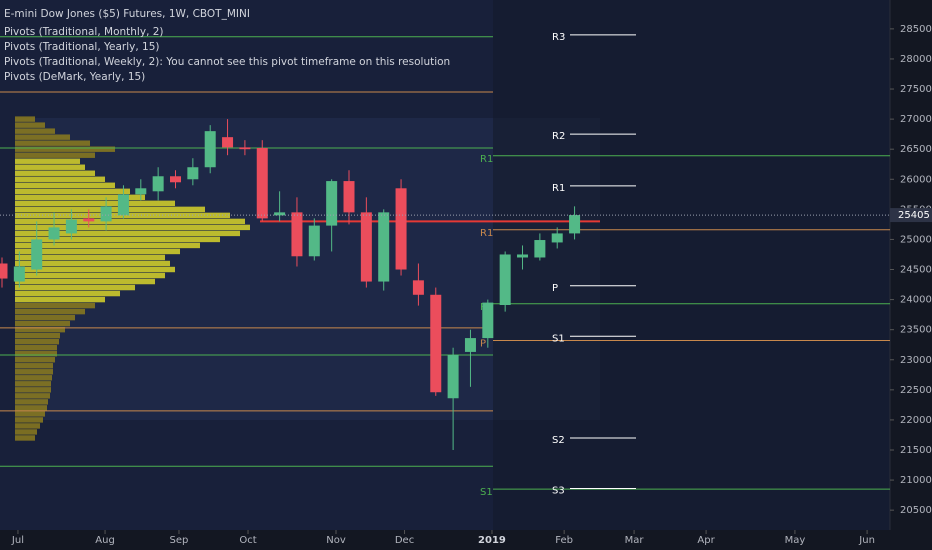 This screenshot has height=550, width=932. I want to click on x-tick-label: Jun, so click(866, 540).